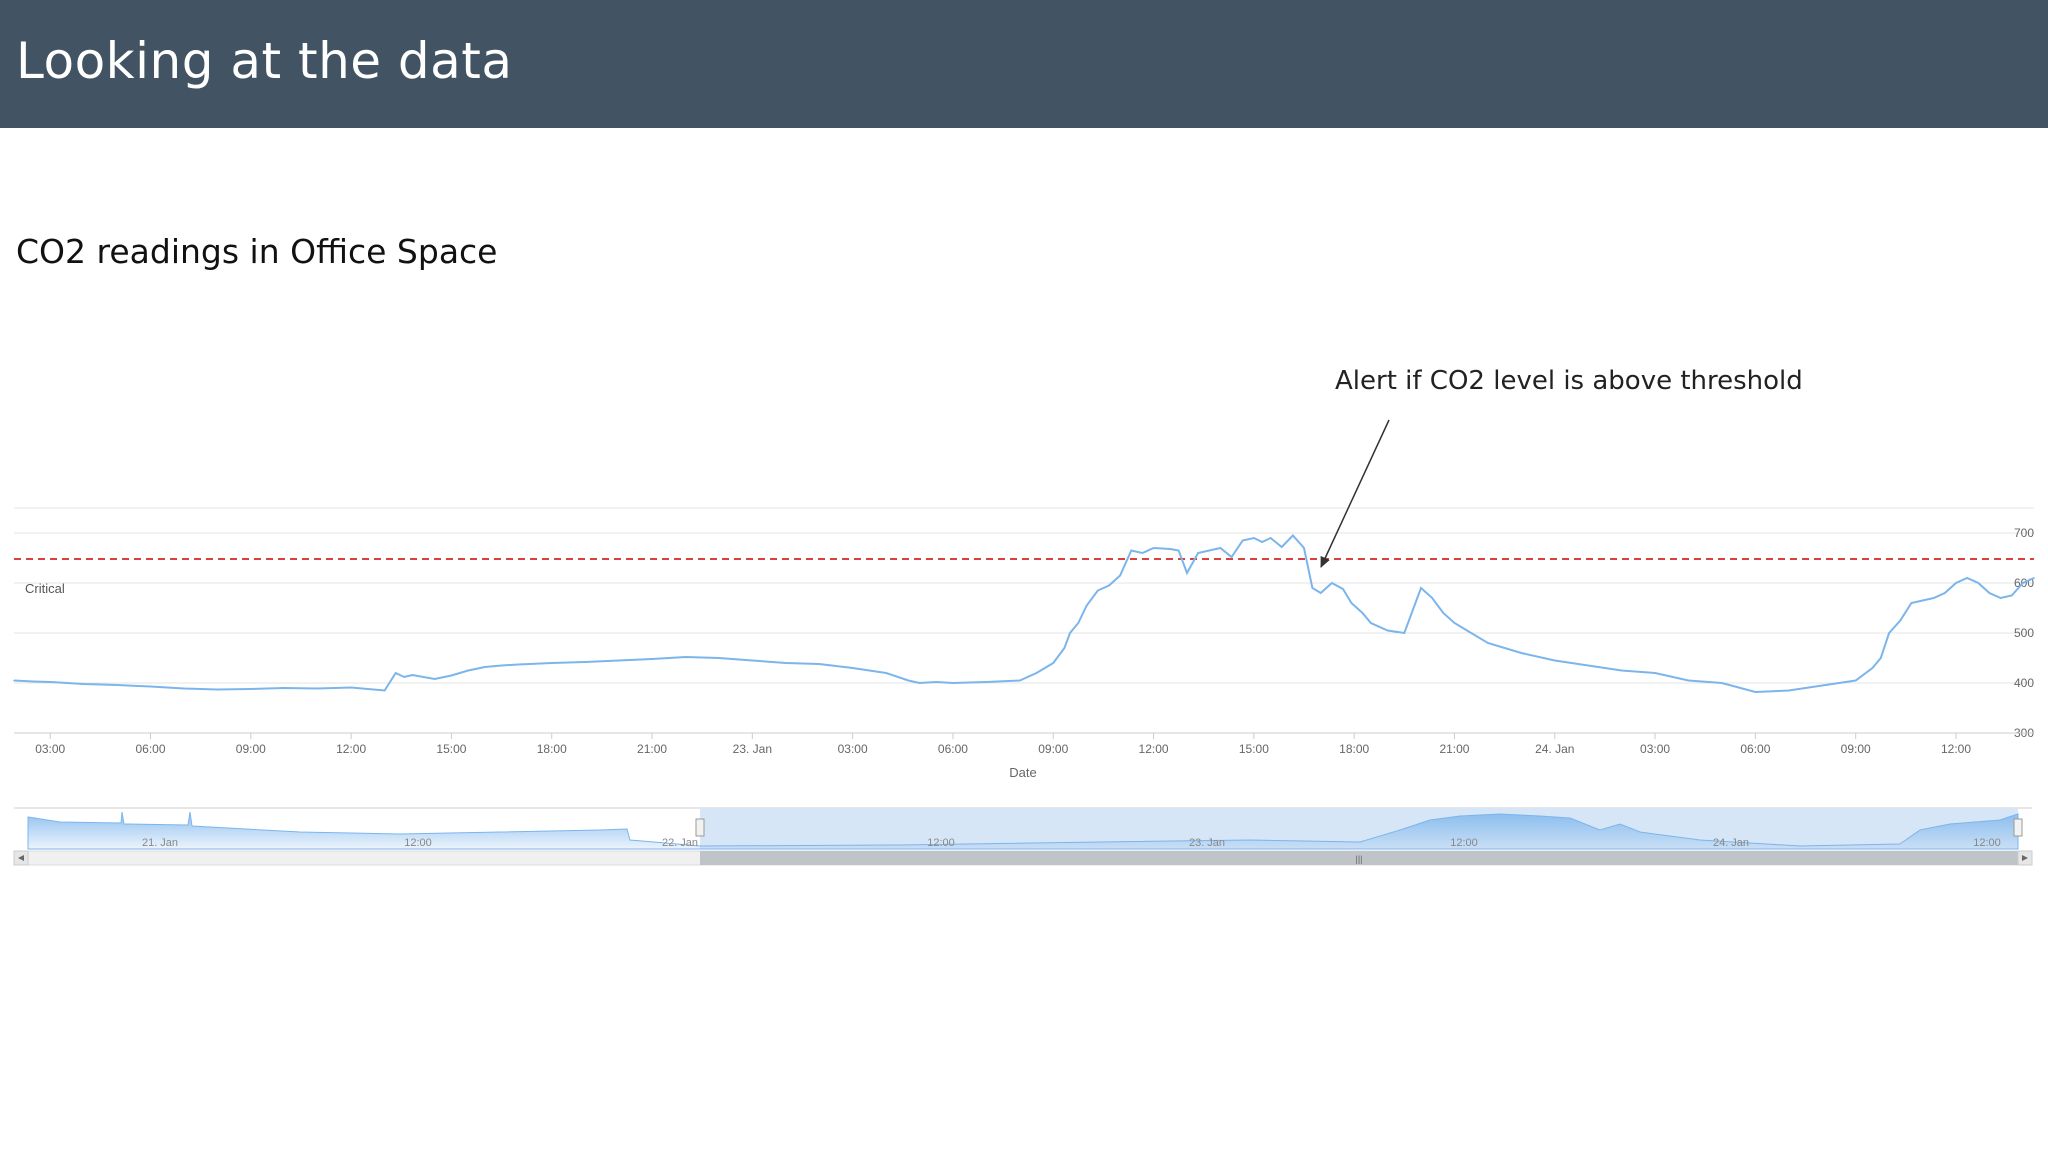 The image size is (2048, 1152). I want to click on navigator-label: 24. Jan, so click(1731, 843).